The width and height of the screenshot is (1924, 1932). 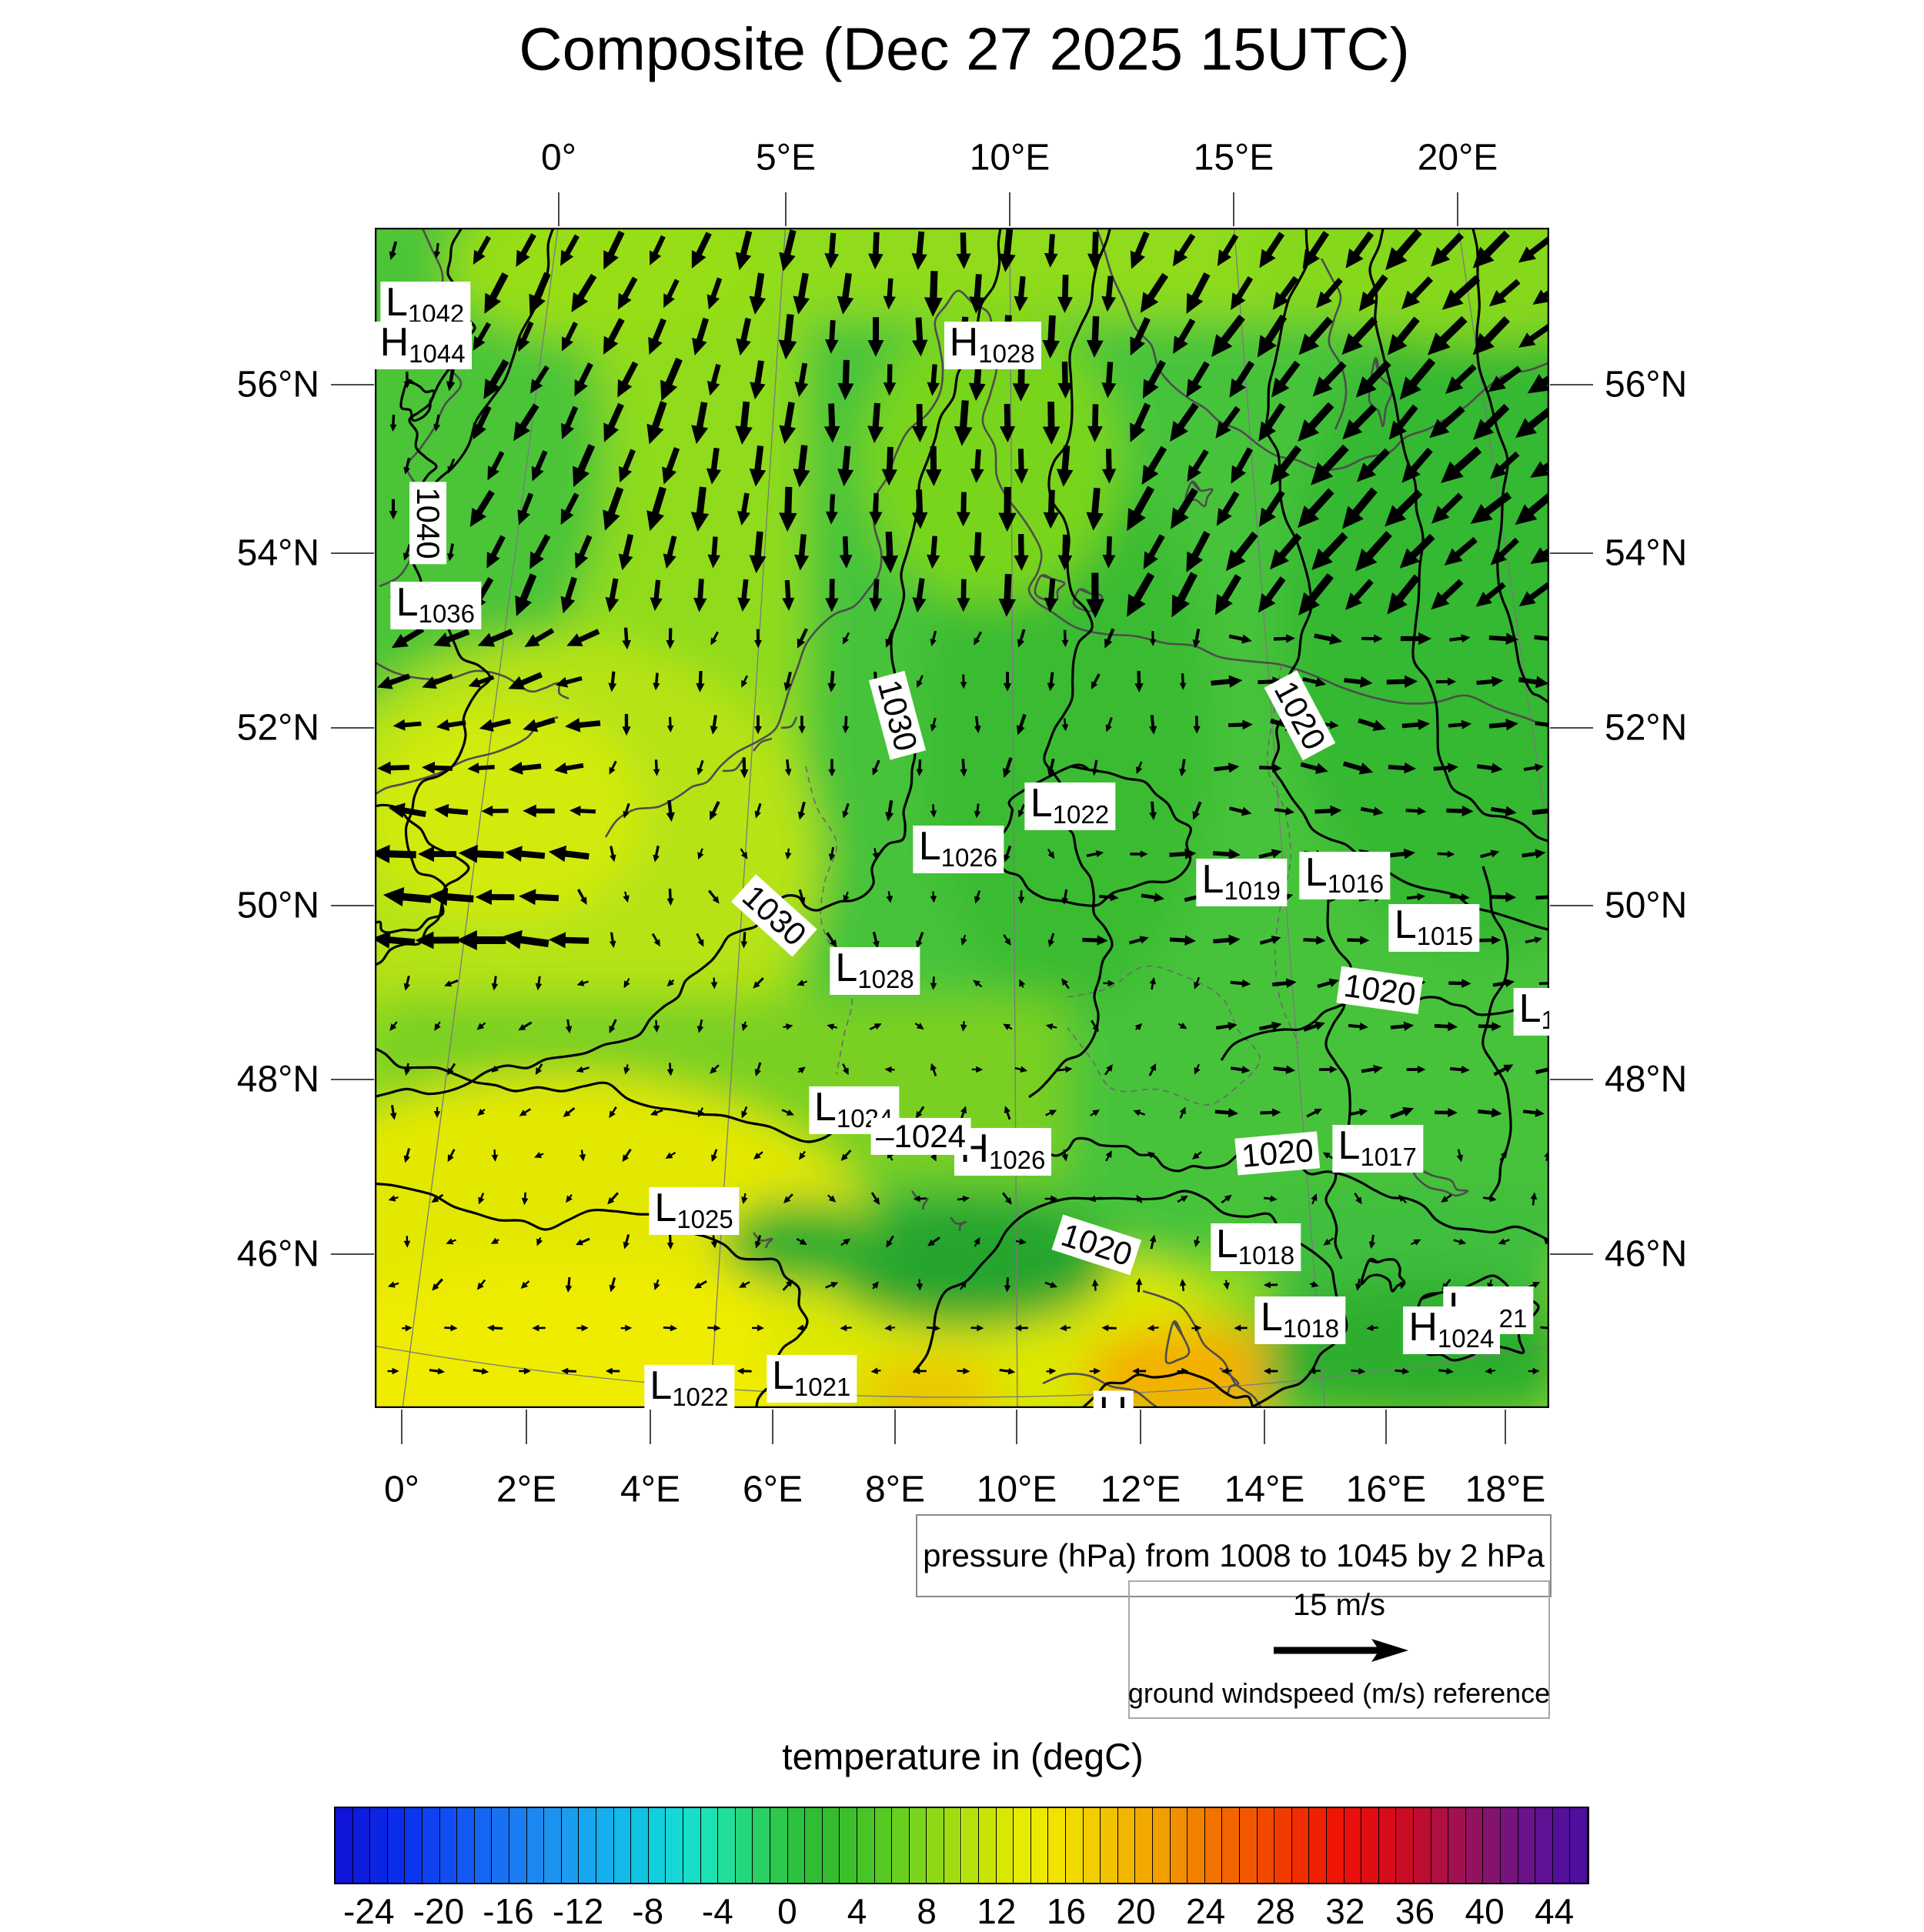 I want to click on wind-reference-caption: ground windspeed (m/s) reference, so click(x=1339, y=1694).